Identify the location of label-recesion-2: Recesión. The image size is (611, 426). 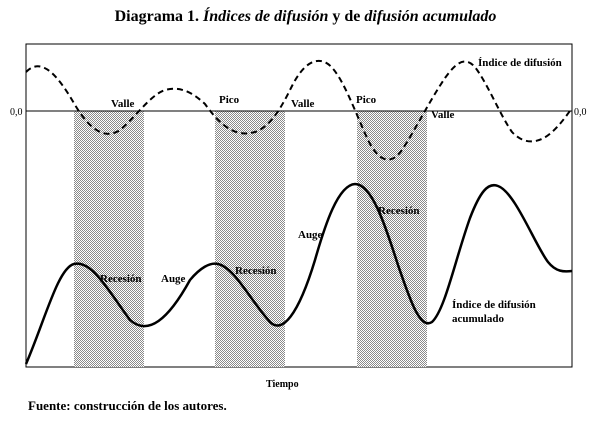
(256, 271).